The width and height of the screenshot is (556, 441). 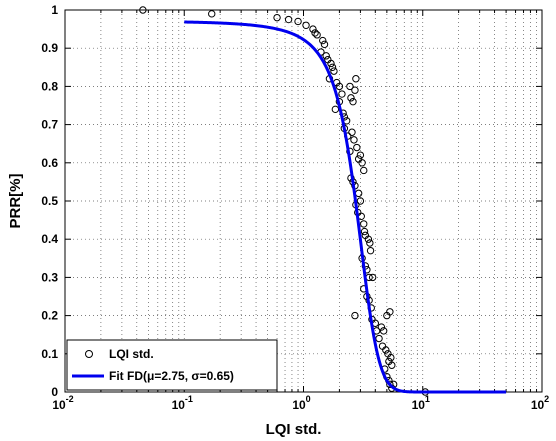 I want to click on y-tick-labels: 0 0.1 0.2 0.3 0.4 0.5 0.6 0.7 0.8 0.9 1, so click(x=49, y=201).